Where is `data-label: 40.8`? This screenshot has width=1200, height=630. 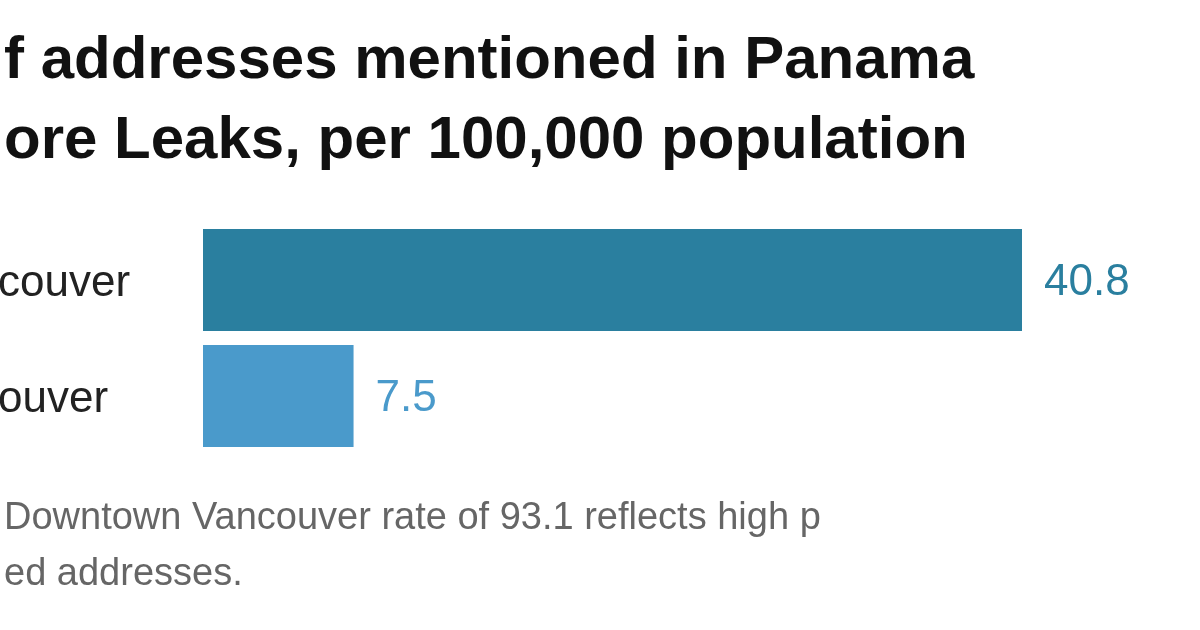
data-label: 40.8 is located at coordinates (1087, 280).